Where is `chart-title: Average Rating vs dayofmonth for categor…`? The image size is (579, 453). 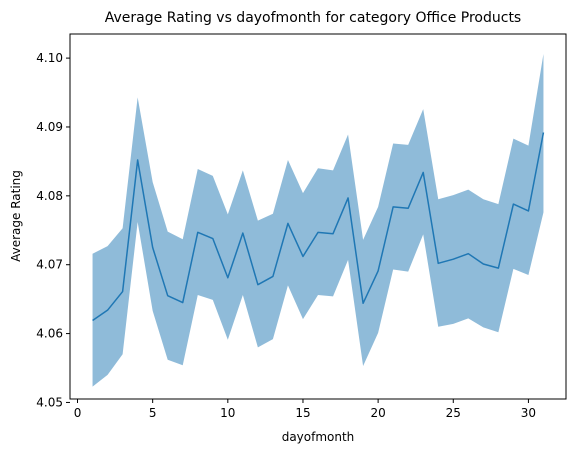
chart-title: Average Rating vs dayofmonth for categor… is located at coordinates (313, 18).